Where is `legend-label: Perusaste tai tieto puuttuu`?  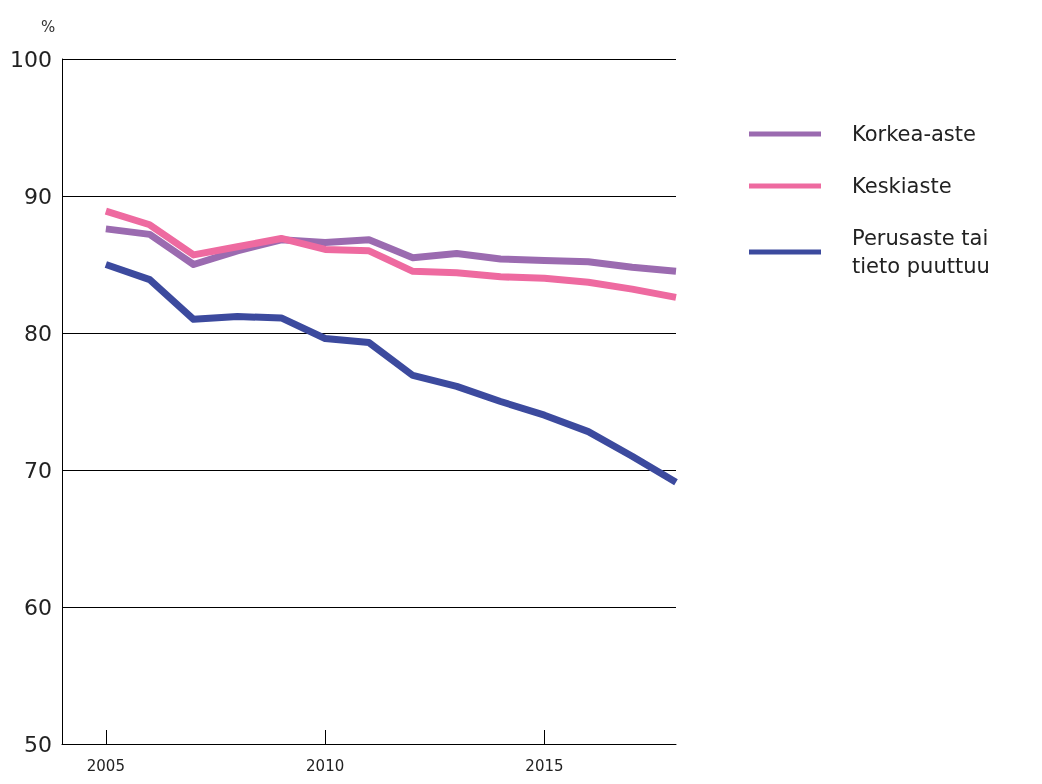
legend-label: Perusaste tai tieto puuttuu is located at coordinates (923, 252).